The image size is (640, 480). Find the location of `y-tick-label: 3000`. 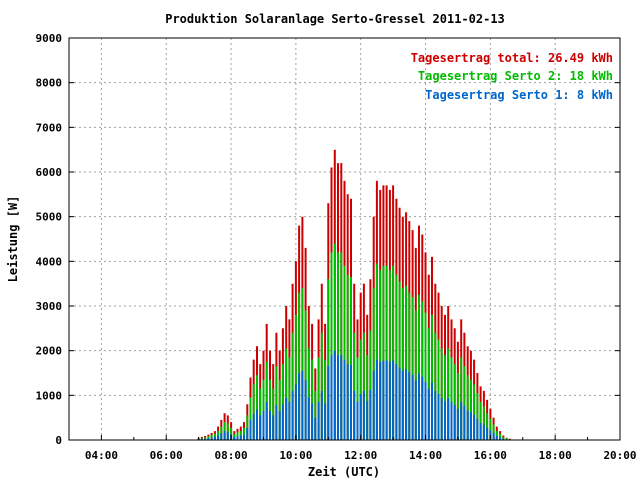

y-tick-label: 3000 is located at coordinates (49, 306).